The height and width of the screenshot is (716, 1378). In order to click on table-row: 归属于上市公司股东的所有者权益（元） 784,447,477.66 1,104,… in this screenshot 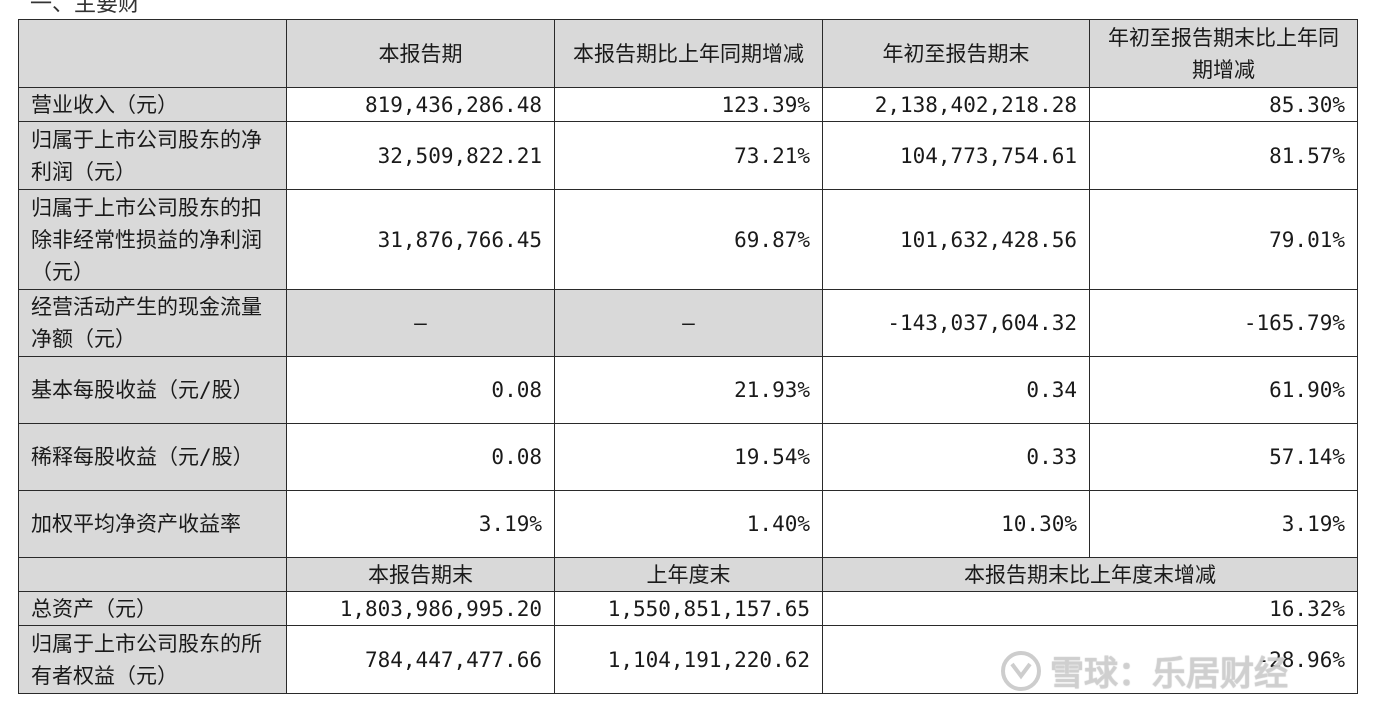, I will do `click(688, 659)`.